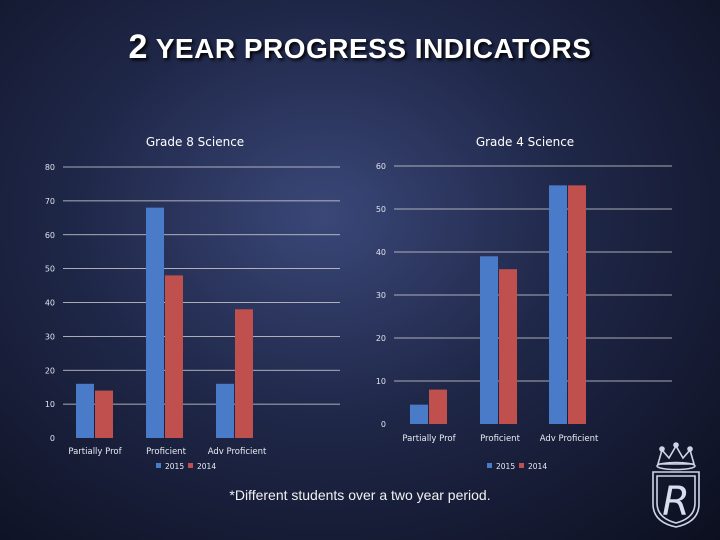 The image size is (720, 540). I want to click on crown-crest-icon: R, so click(676, 485).